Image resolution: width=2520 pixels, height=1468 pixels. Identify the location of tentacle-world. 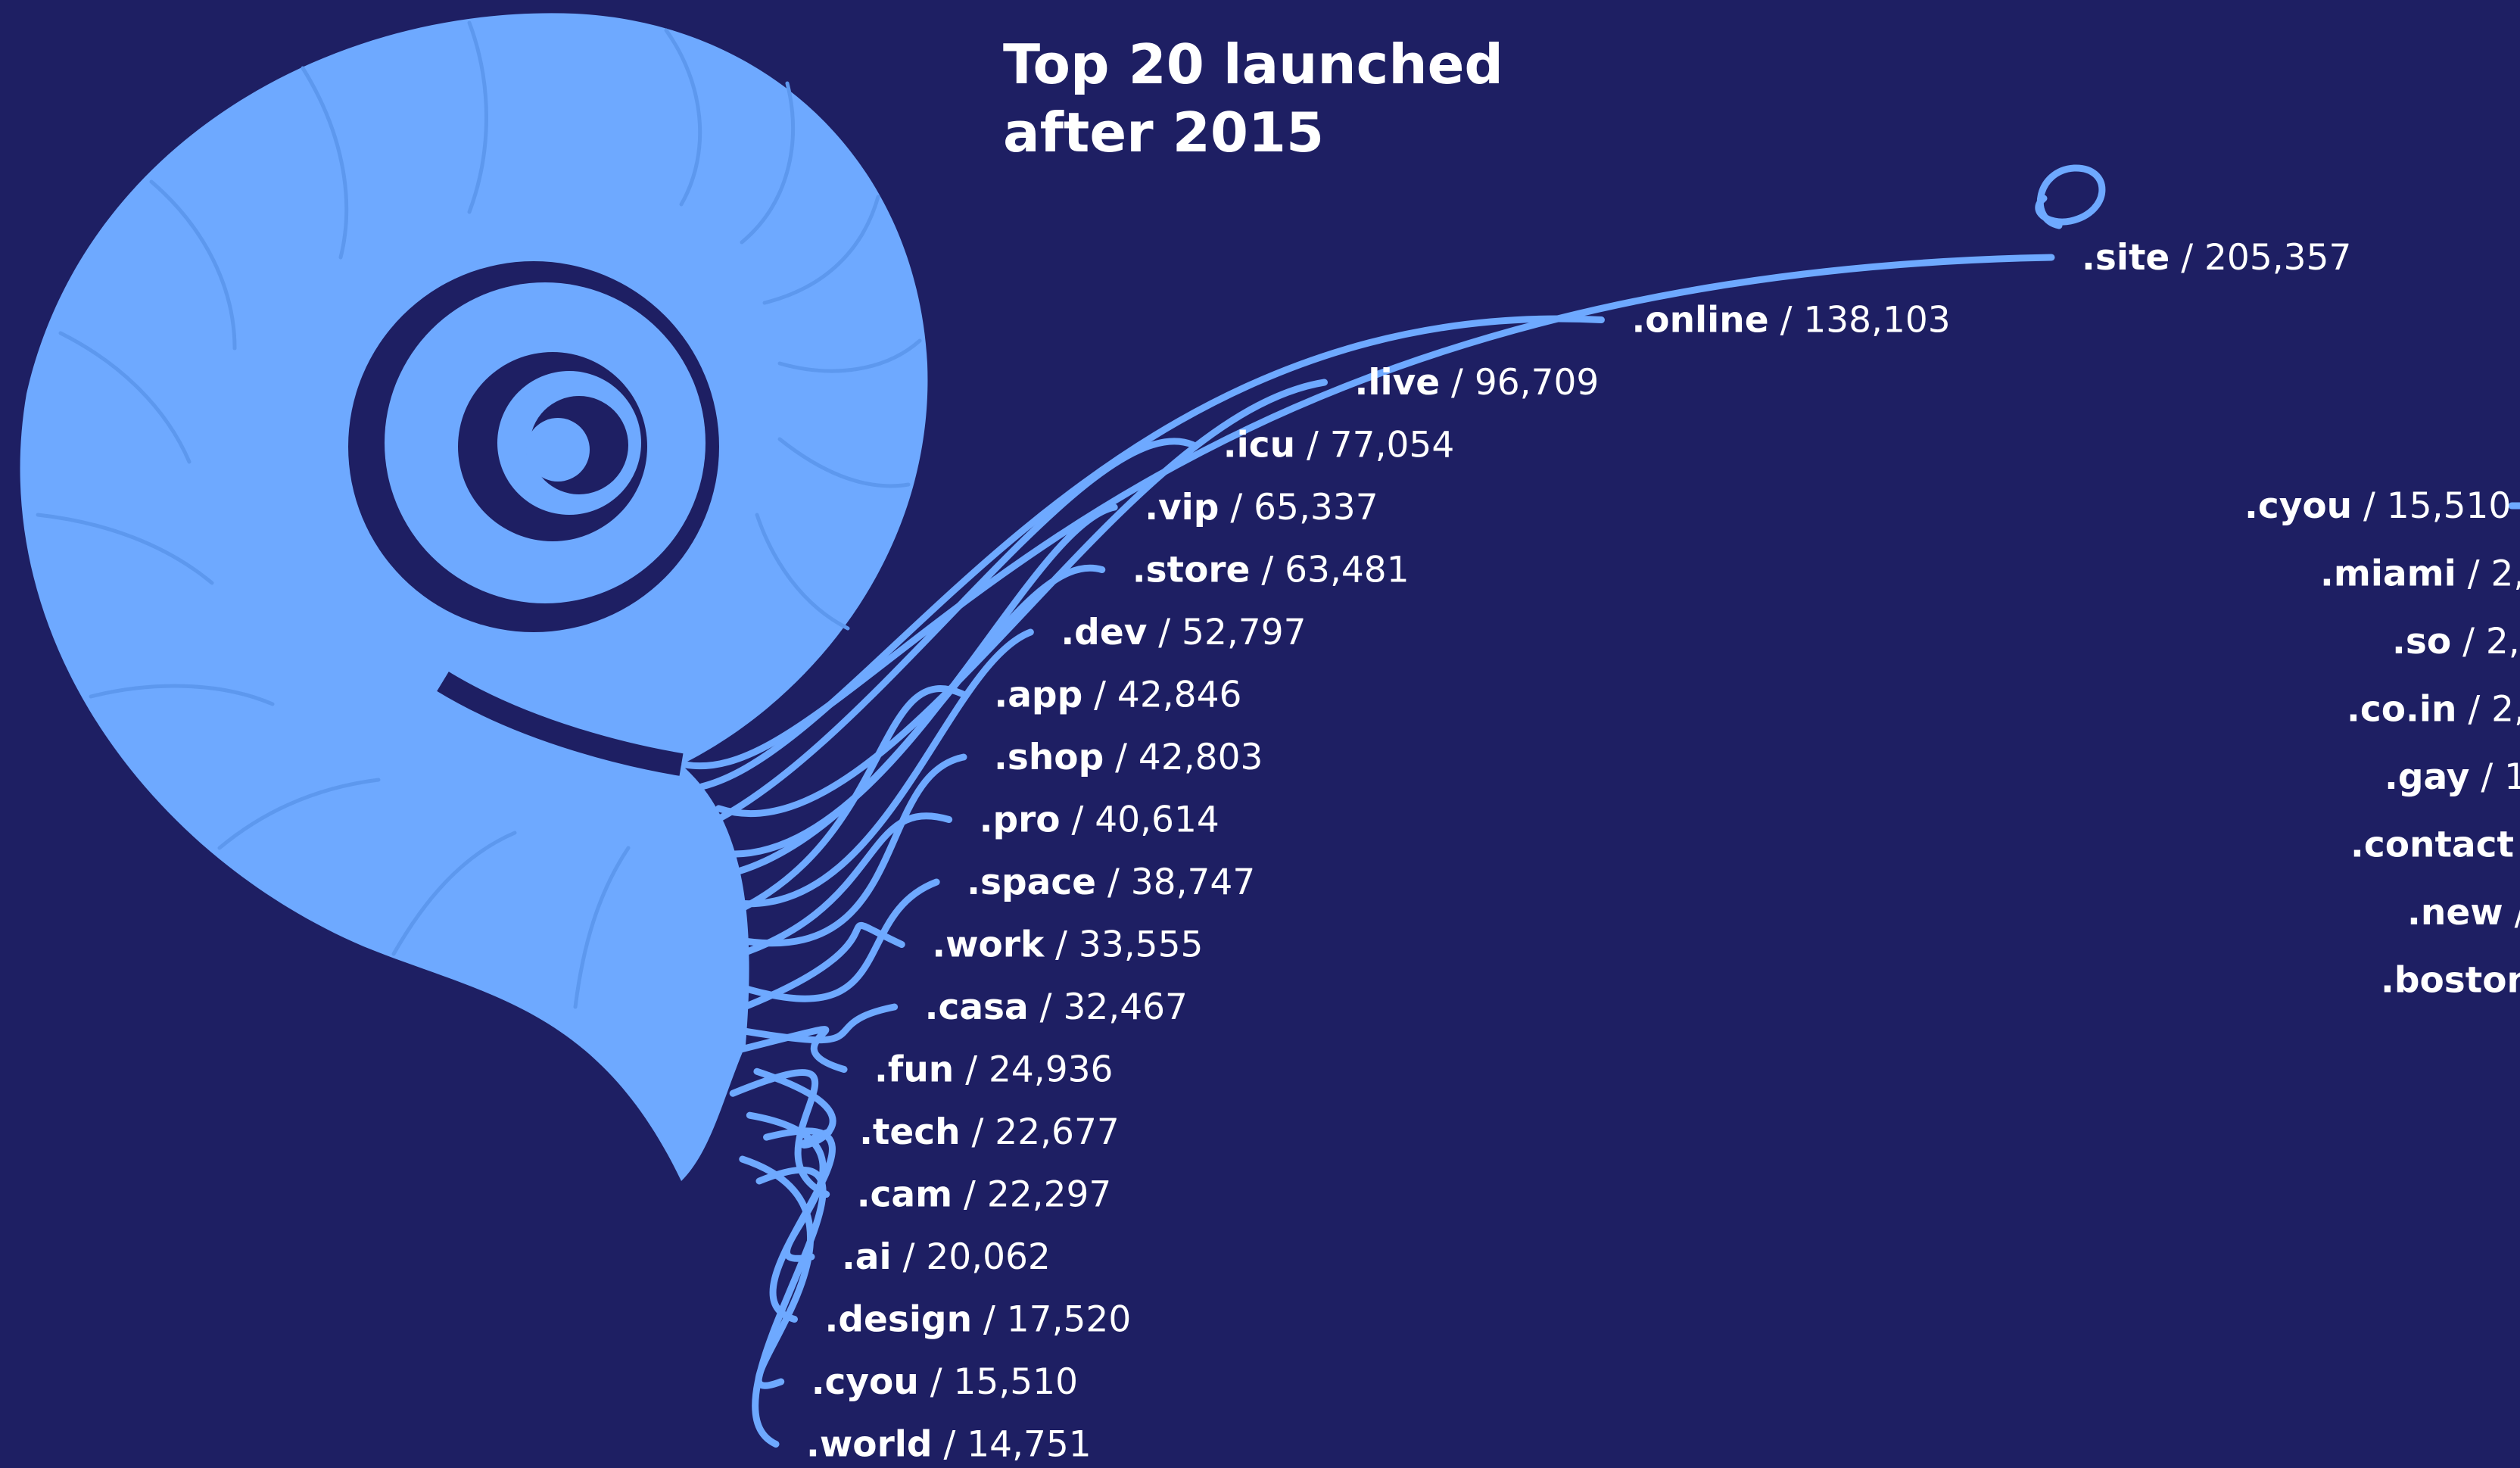
(789, 1307).